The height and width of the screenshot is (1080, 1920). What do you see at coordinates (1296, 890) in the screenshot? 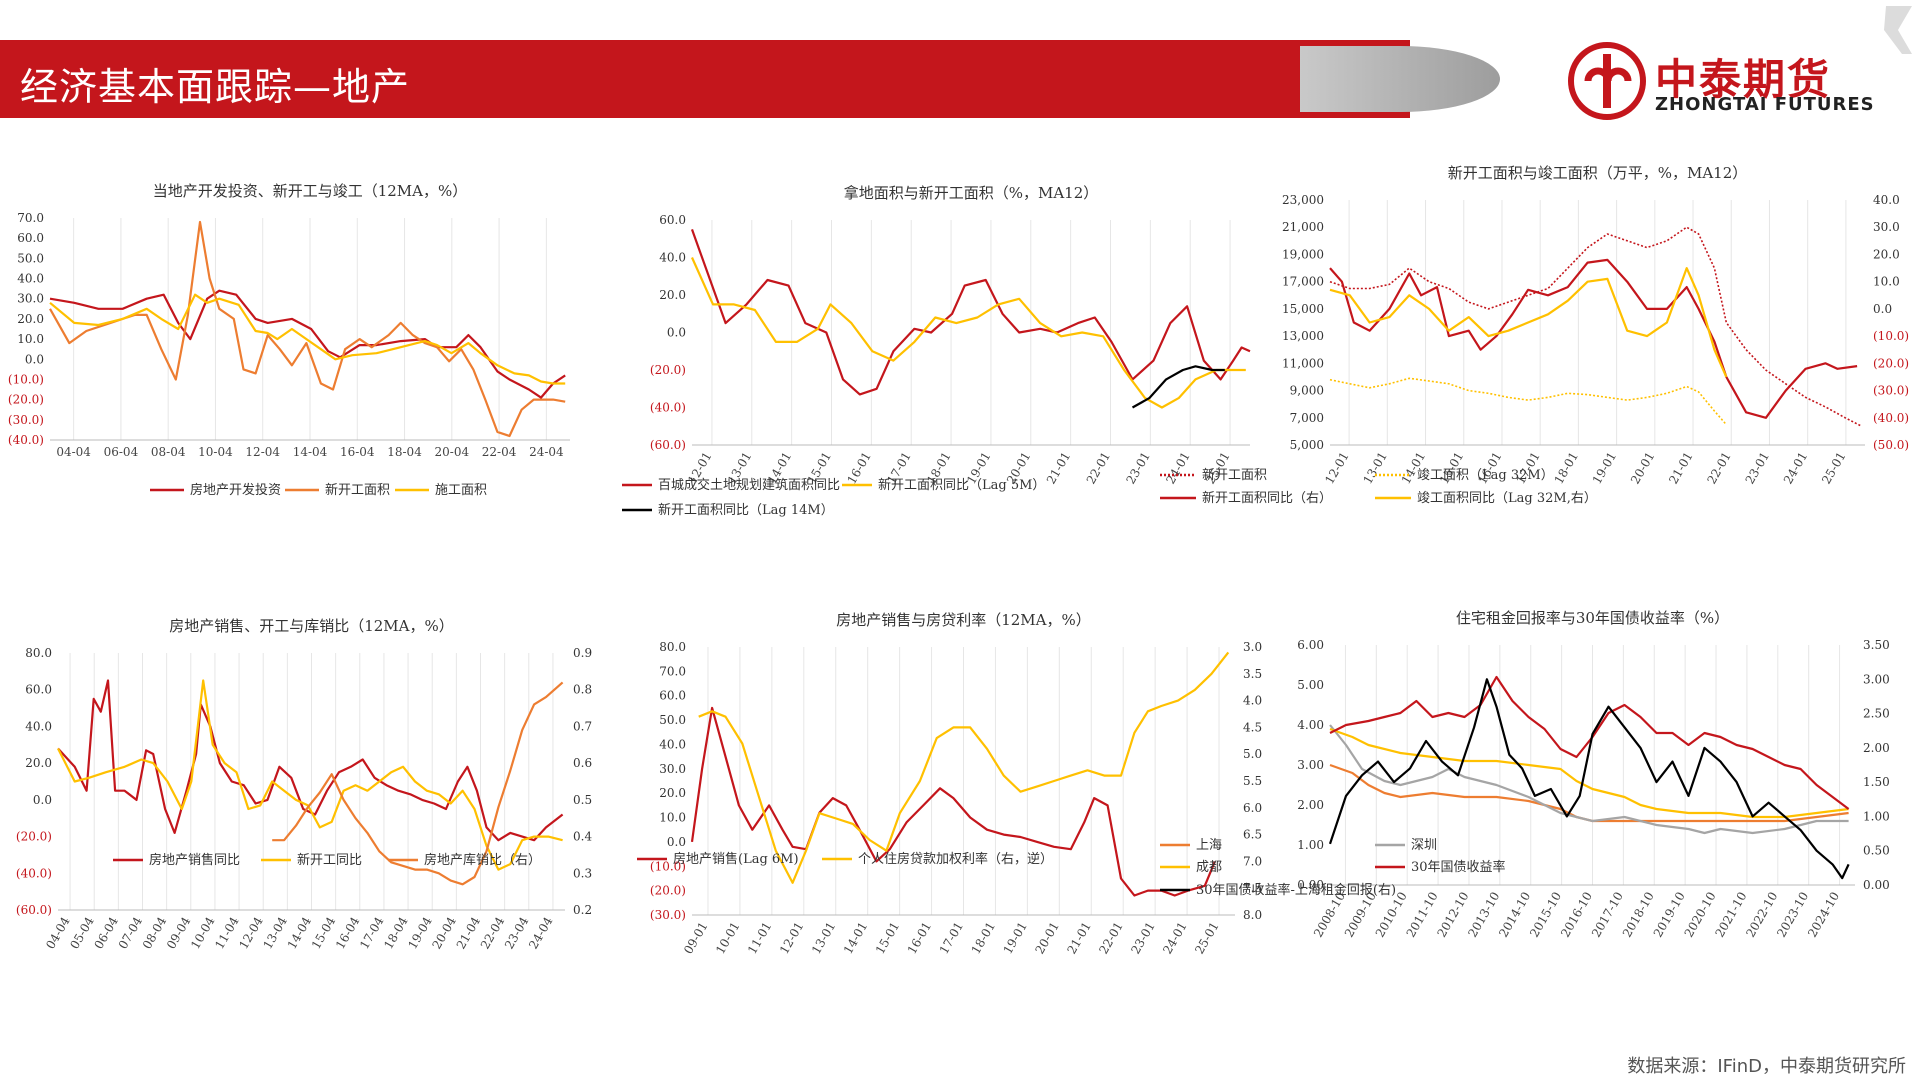
I see `legend-label: 30年国债收益率-上海租金回报(右)` at bounding box center [1296, 890].